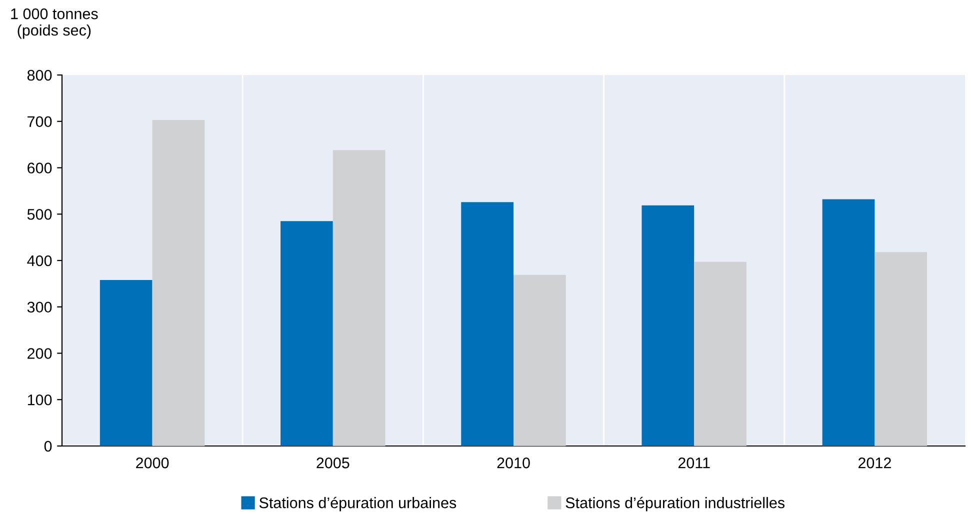 Image resolution: width=971 pixels, height=516 pixels. Describe the element at coordinates (874, 463) in the screenshot. I see `x-tick-label: 2012` at that location.